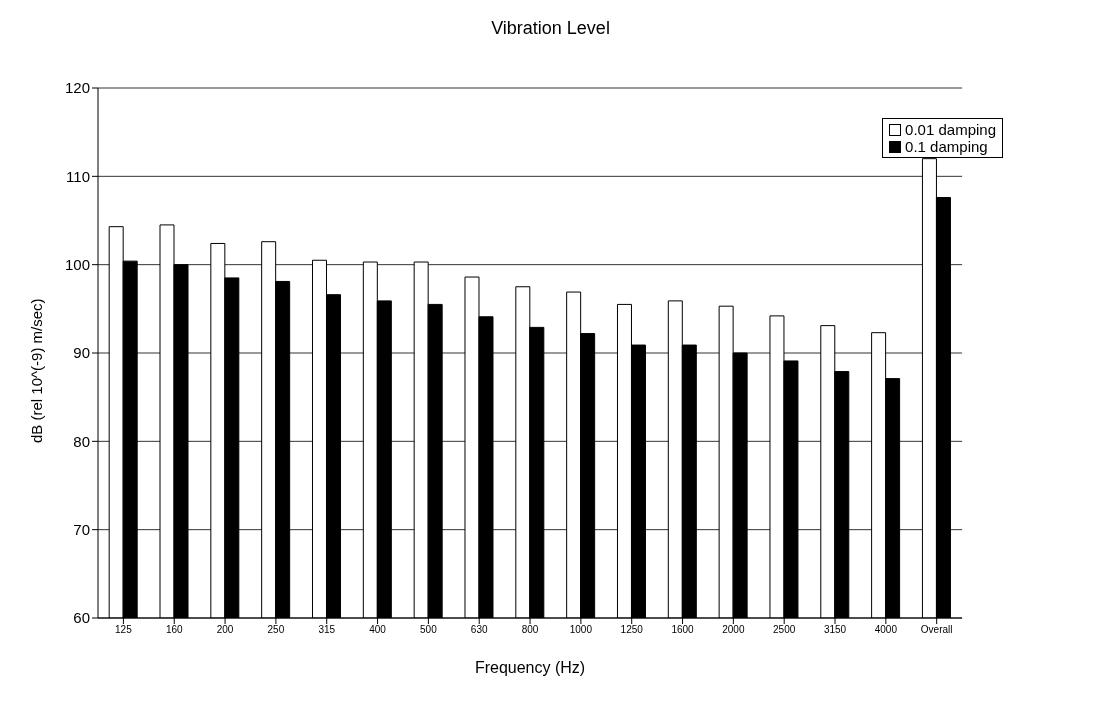 This screenshot has width=1101, height=714. I want to click on y-tick-label: 120, so click(77, 88).